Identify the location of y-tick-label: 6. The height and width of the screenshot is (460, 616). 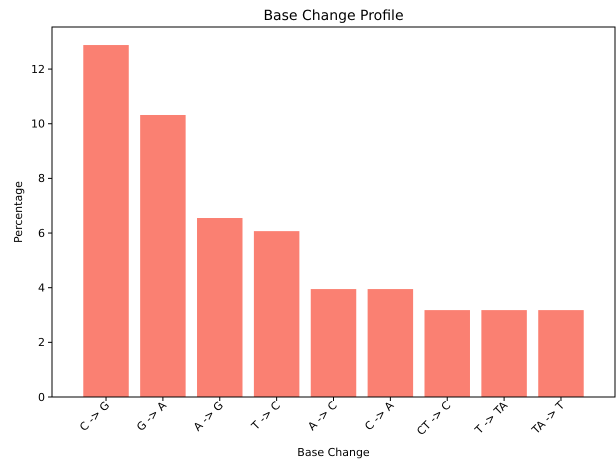
(41, 233).